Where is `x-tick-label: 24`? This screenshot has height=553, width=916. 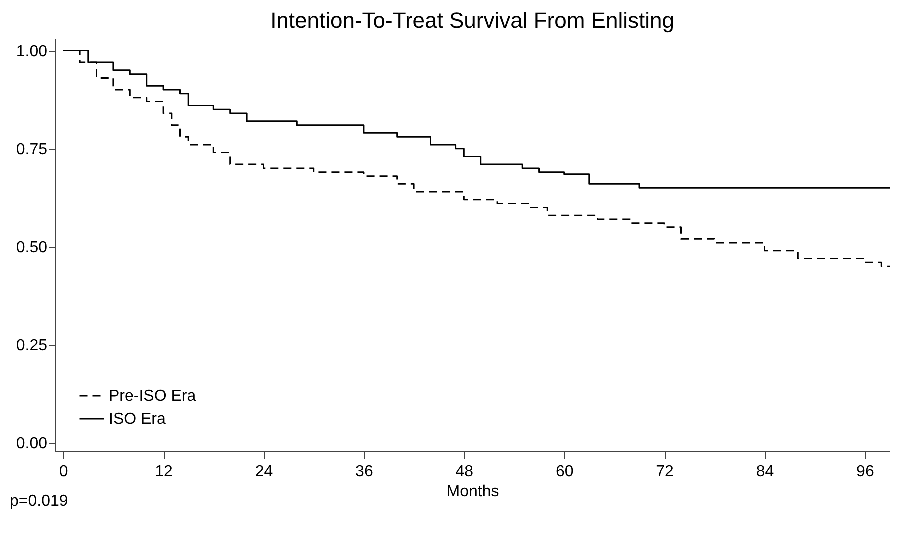
x-tick-label: 24 is located at coordinates (264, 472).